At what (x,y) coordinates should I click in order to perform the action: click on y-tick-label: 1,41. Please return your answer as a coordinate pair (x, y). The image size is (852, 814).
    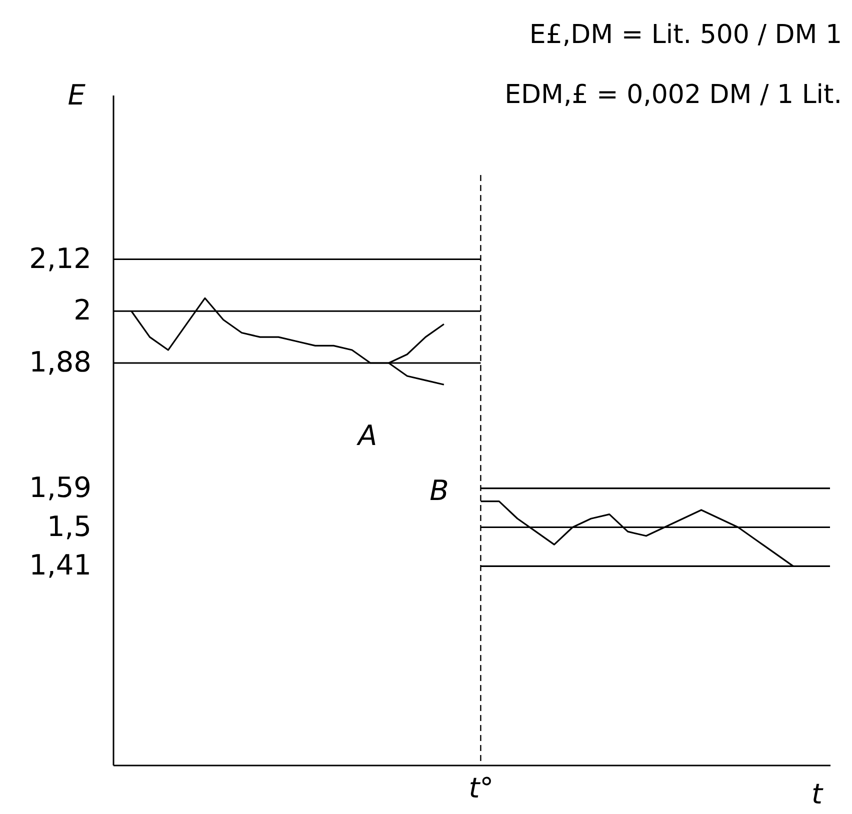
    Looking at the image, I should click on (60, 565).